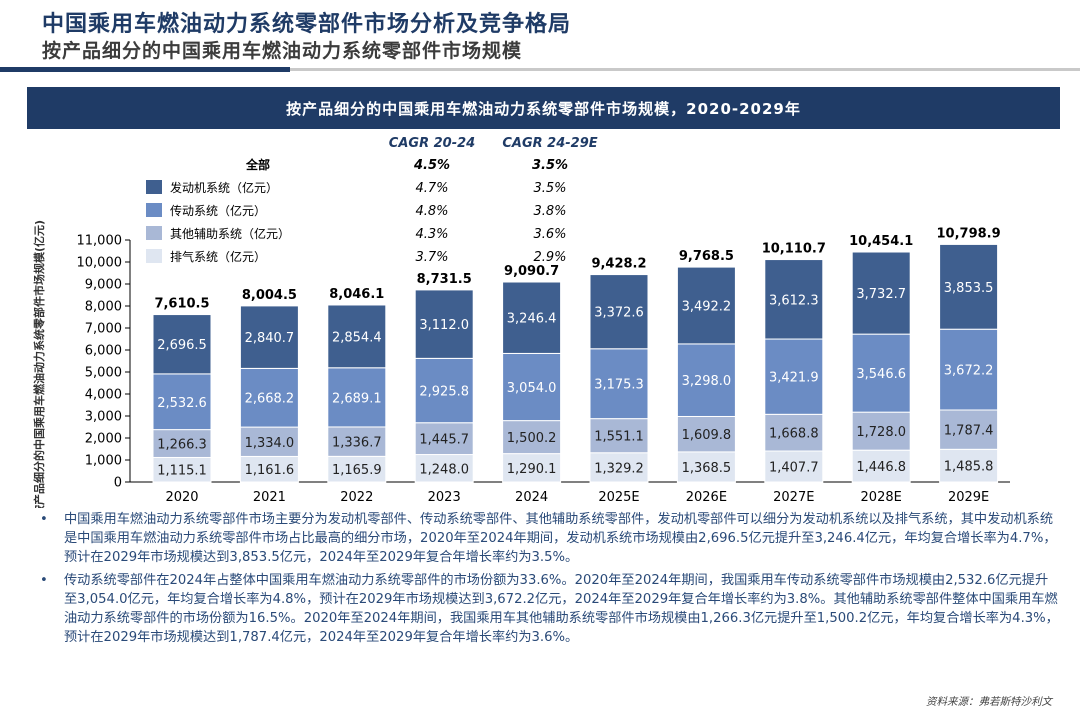  Describe the element at coordinates (270, 338) in the screenshot. I see `data-label: 2,840.7` at that location.